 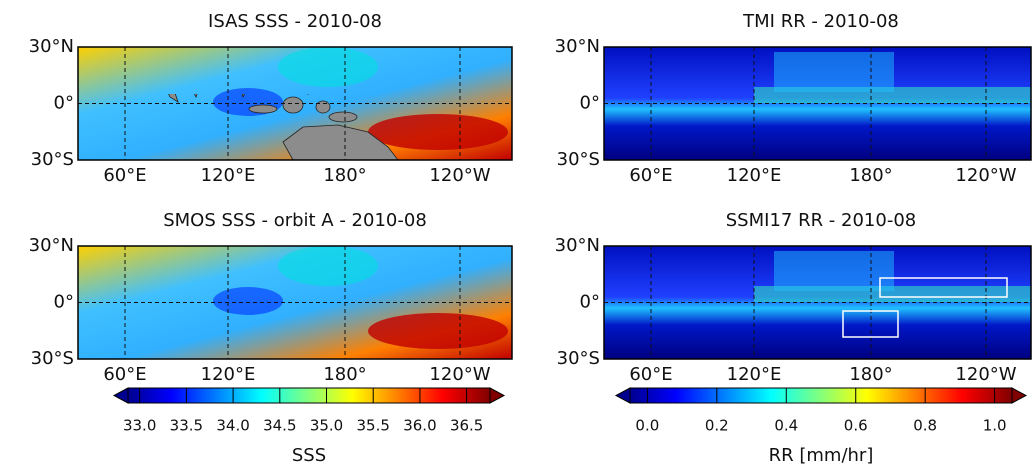 I want to click on colorbar-tick-label: 0.0, so click(x=647, y=426).